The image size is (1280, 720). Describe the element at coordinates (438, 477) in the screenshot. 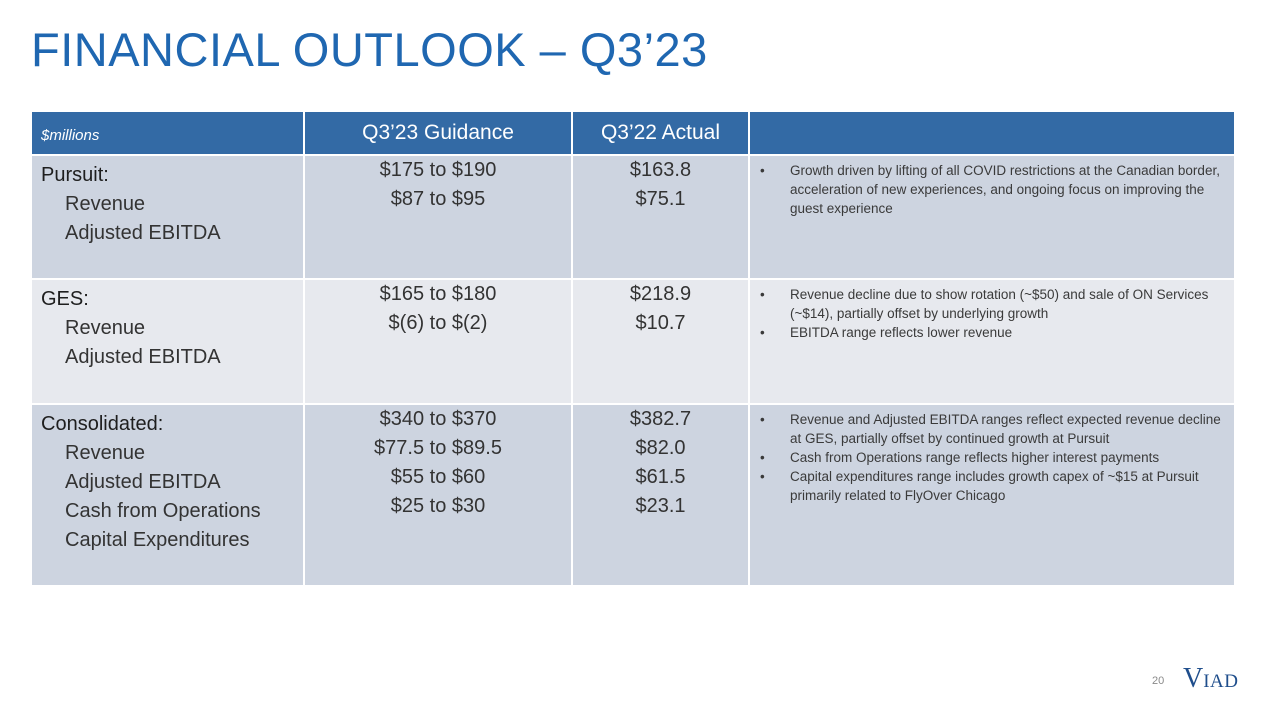

I see `guidance-value: $55 to $60` at that location.